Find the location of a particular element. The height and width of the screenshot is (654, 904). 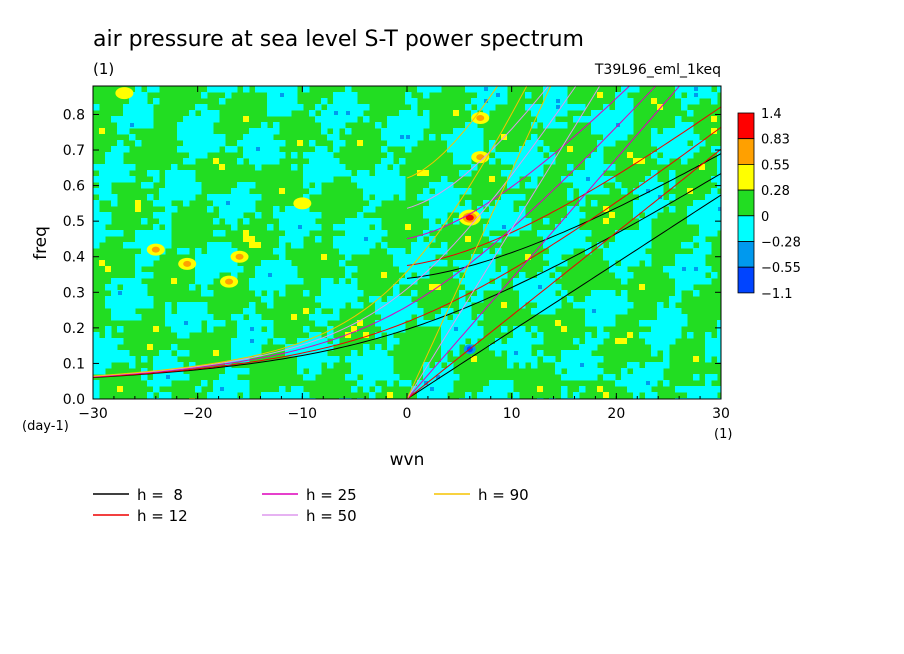

x-unit-label: (1) is located at coordinates (723, 434).